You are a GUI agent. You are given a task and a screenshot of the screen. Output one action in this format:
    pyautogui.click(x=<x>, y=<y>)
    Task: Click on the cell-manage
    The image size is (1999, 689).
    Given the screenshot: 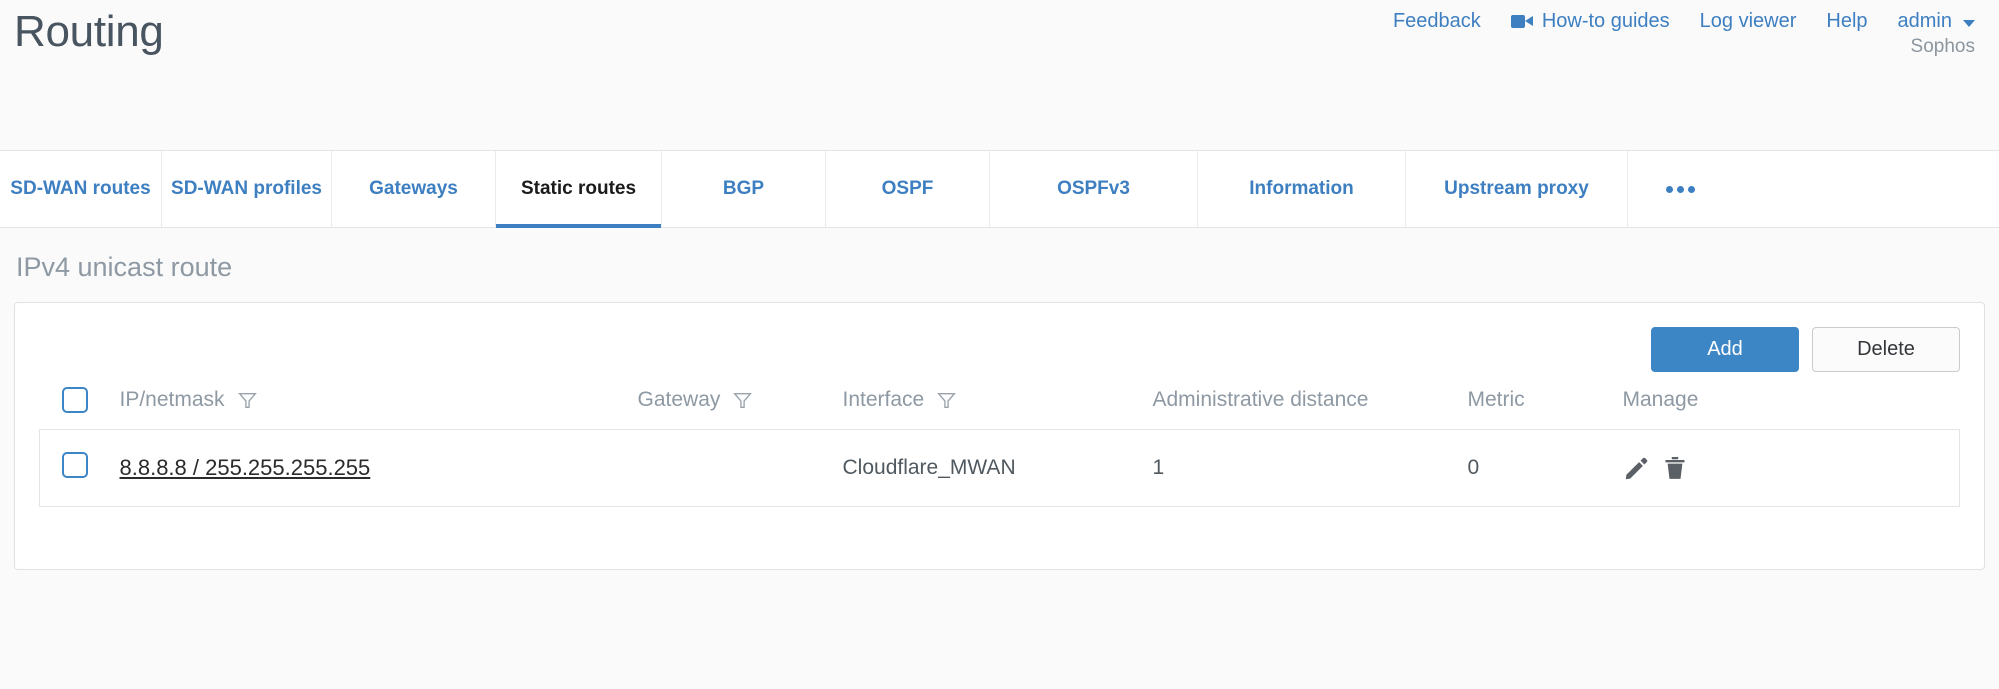 What is the action you would take?
    pyautogui.click(x=1791, y=468)
    